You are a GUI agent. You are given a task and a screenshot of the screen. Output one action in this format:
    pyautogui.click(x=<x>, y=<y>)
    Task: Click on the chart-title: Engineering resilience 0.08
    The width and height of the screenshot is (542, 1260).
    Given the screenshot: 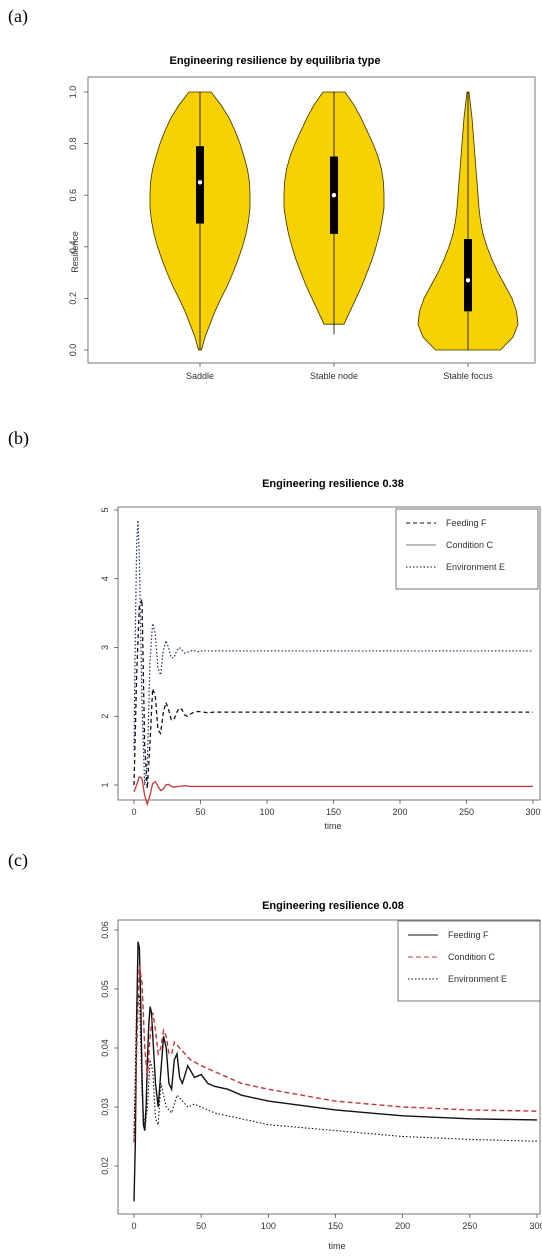 What is the action you would take?
    pyautogui.click(x=333, y=906)
    